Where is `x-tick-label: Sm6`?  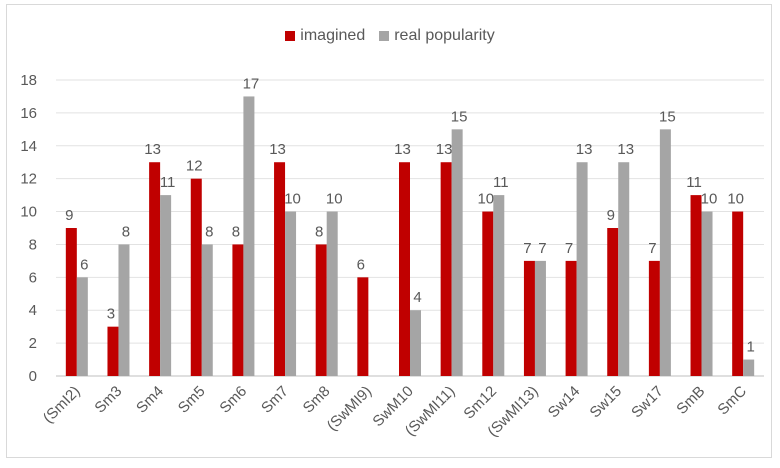
x-tick-label: Sm6 is located at coordinates (233, 400).